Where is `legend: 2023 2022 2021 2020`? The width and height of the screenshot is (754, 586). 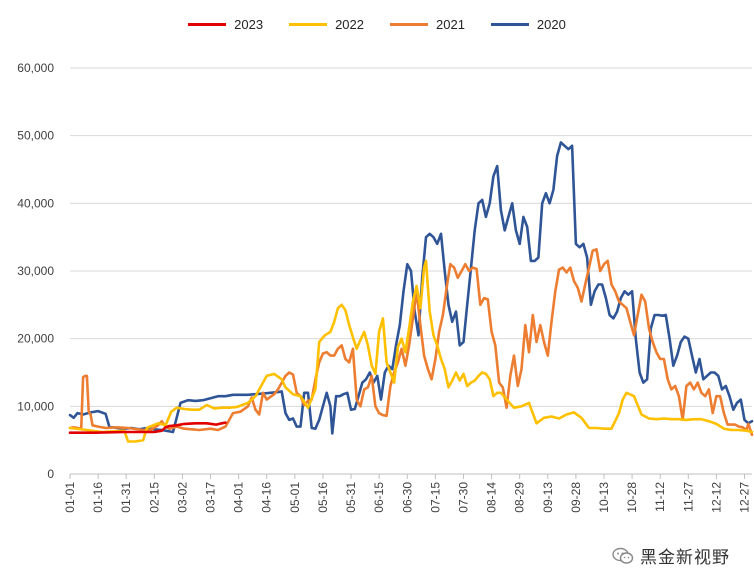
legend: 2023 2022 2021 2020 is located at coordinates (377, 24).